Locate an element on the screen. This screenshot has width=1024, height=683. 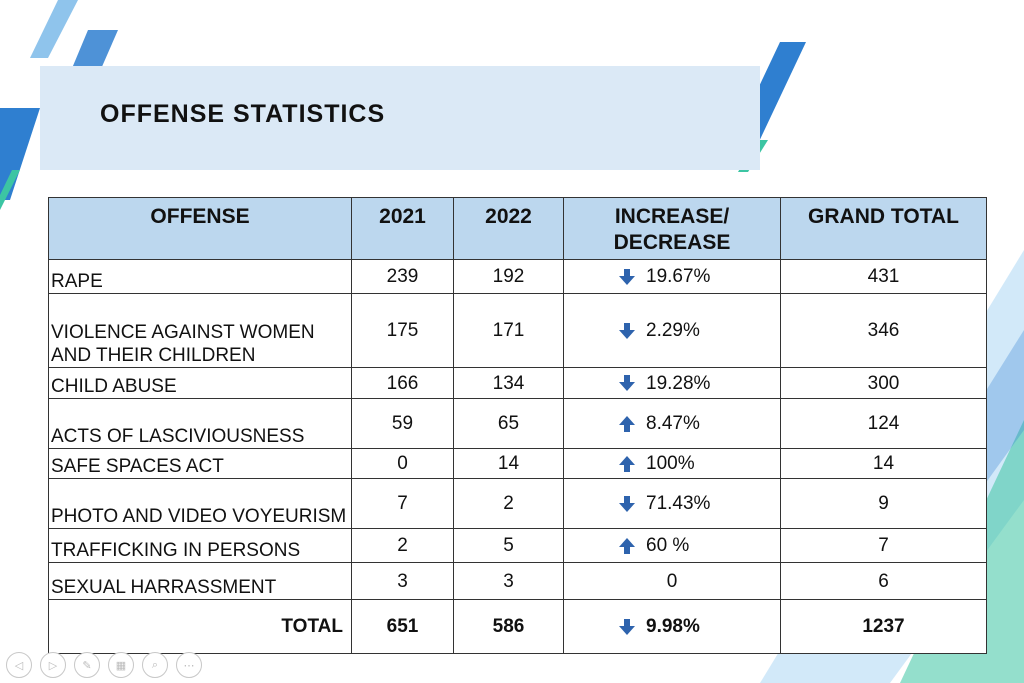
cell-change: 100% is located at coordinates (672, 463).